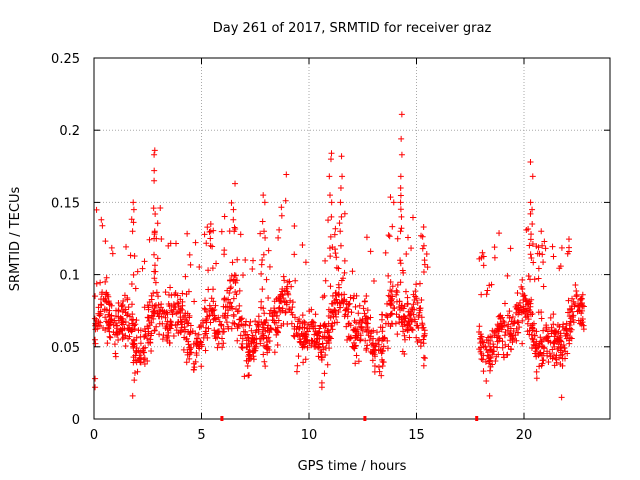 This screenshot has width=640, height=480. Describe the element at coordinates (222, 418) in the screenshot. I see `gap-marker` at that location.